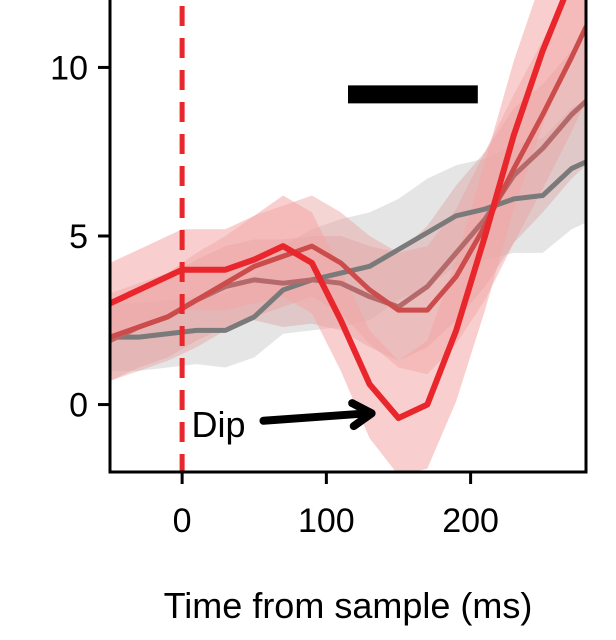 The image size is (616, 640). I want to click on x-tick-label-200: 200, so click(470, 521).